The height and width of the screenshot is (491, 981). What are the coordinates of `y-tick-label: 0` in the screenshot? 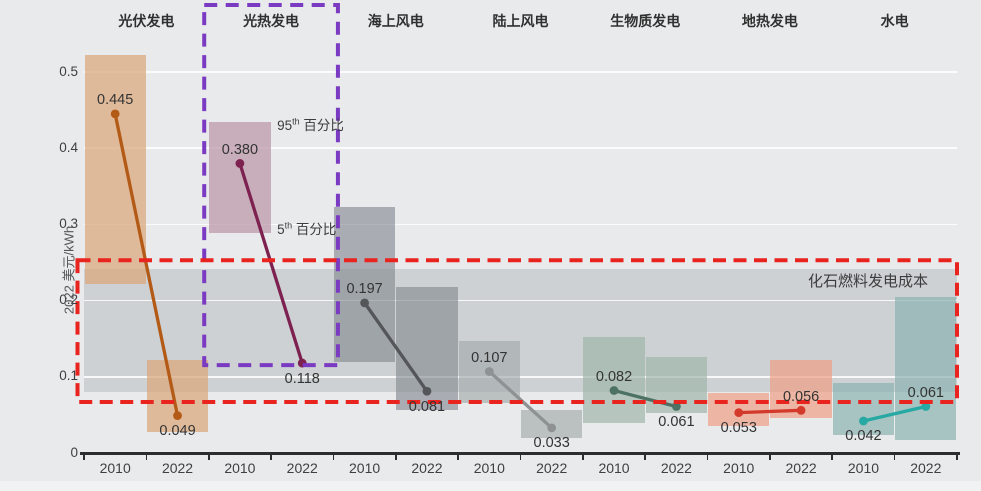 It's located at (74, 452).